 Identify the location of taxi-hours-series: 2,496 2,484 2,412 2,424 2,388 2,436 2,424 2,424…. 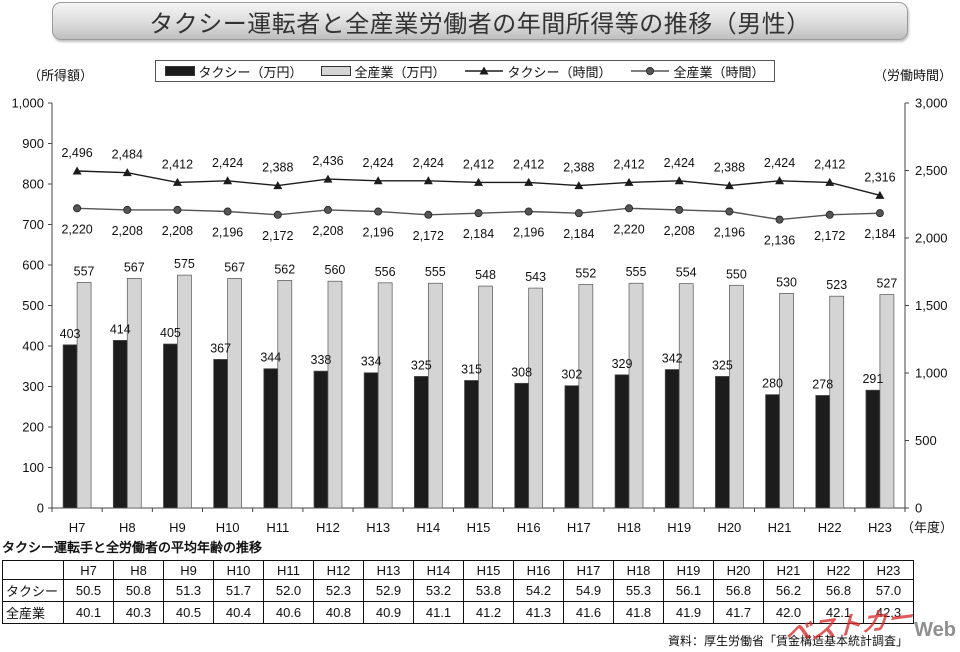
(478, 172).